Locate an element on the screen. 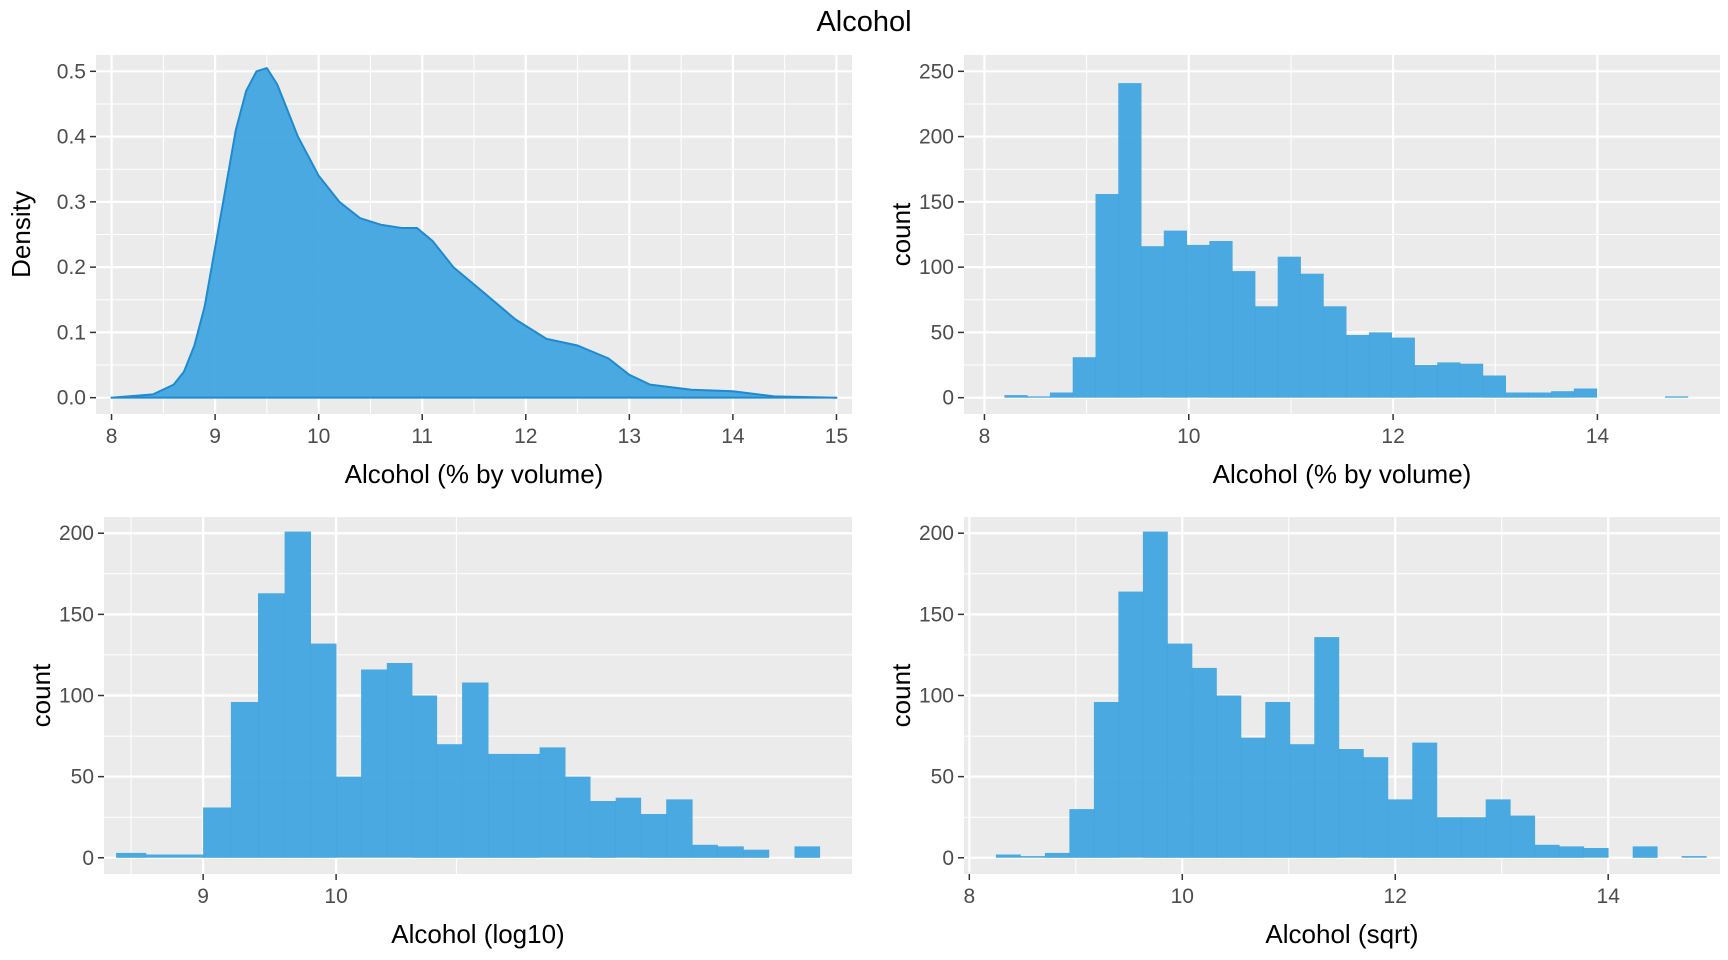 The width and height of the screenshot is (1728, 960). y-tick-label: 0.2 is located at coordinates (71, 267).